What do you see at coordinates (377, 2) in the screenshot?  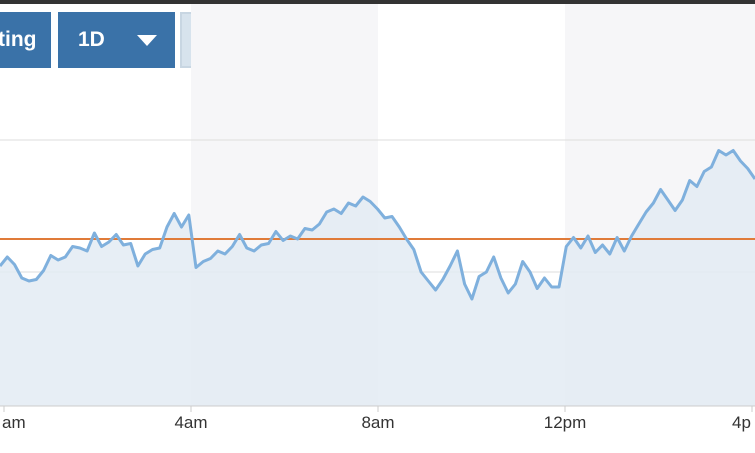 I see `top-divider` at bounding box center [377, 2].